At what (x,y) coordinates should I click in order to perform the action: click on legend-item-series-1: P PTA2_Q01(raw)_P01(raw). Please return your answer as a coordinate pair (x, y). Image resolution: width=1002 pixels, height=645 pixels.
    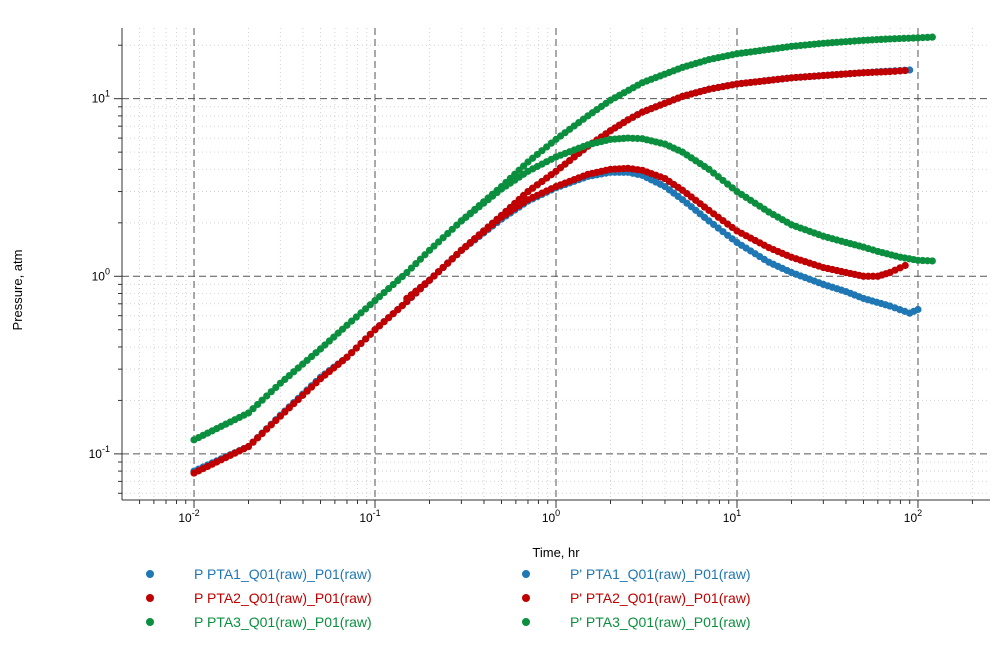
    Looking at the image, I should click on (259, 598).